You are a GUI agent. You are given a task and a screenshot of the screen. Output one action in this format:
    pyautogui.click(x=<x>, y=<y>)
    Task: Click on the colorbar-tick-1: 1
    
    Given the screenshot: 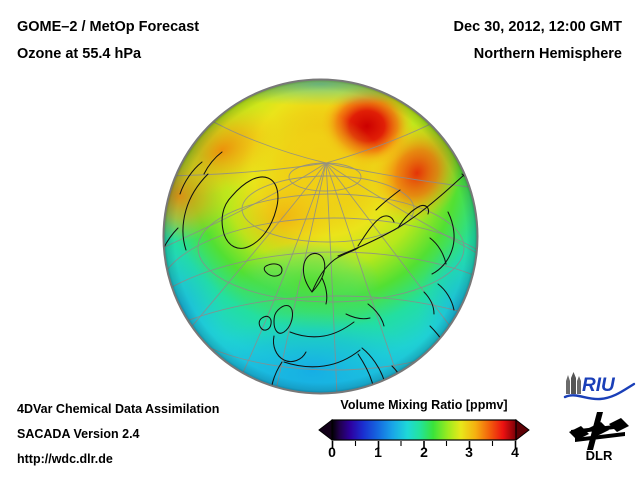 What is the action you would take?
    pyautogui.click(x=378, y=452)
    